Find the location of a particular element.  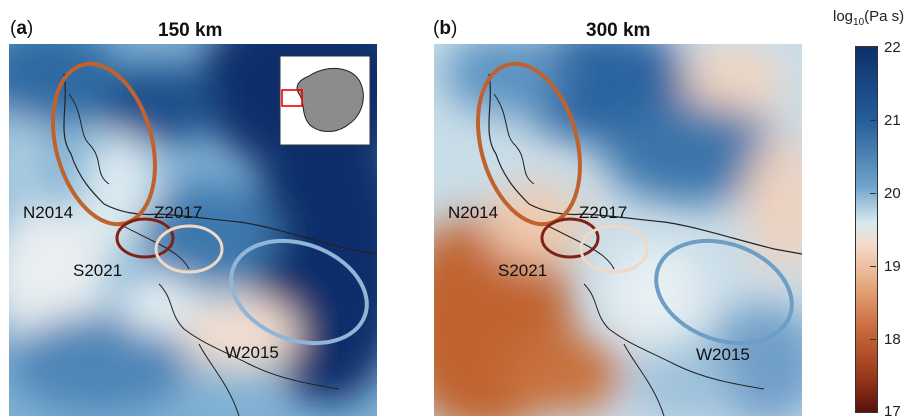

colorbar-tick-label: 21 is located at coordinates (892, 120).